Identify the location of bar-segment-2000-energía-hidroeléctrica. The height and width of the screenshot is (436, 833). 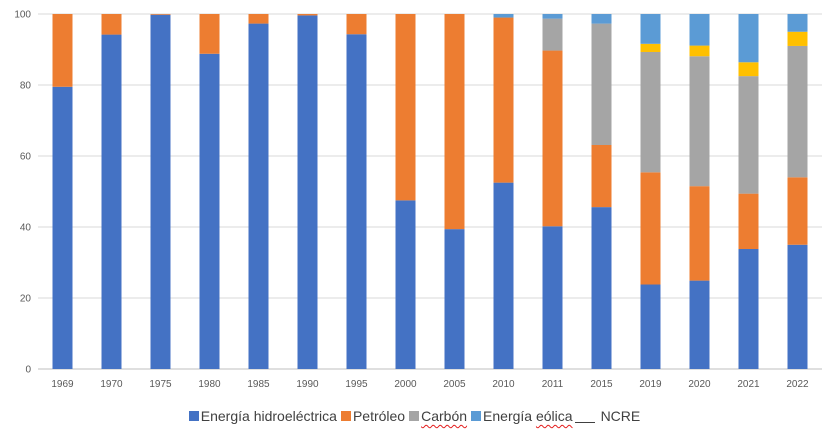
(405, 284).